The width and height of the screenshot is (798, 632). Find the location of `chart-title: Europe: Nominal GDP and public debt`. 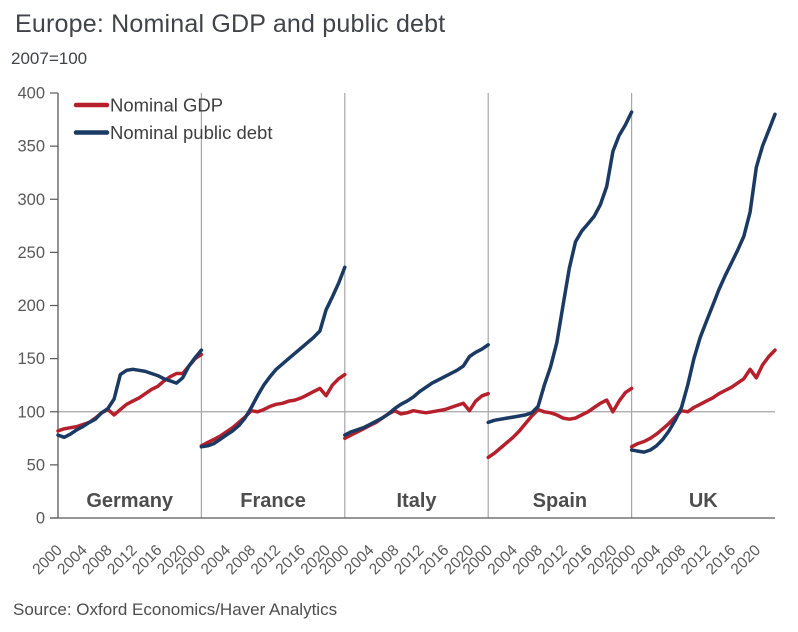

chart-title: Europe: Nominal GDP and public debt is located at coordinates (230, 24).